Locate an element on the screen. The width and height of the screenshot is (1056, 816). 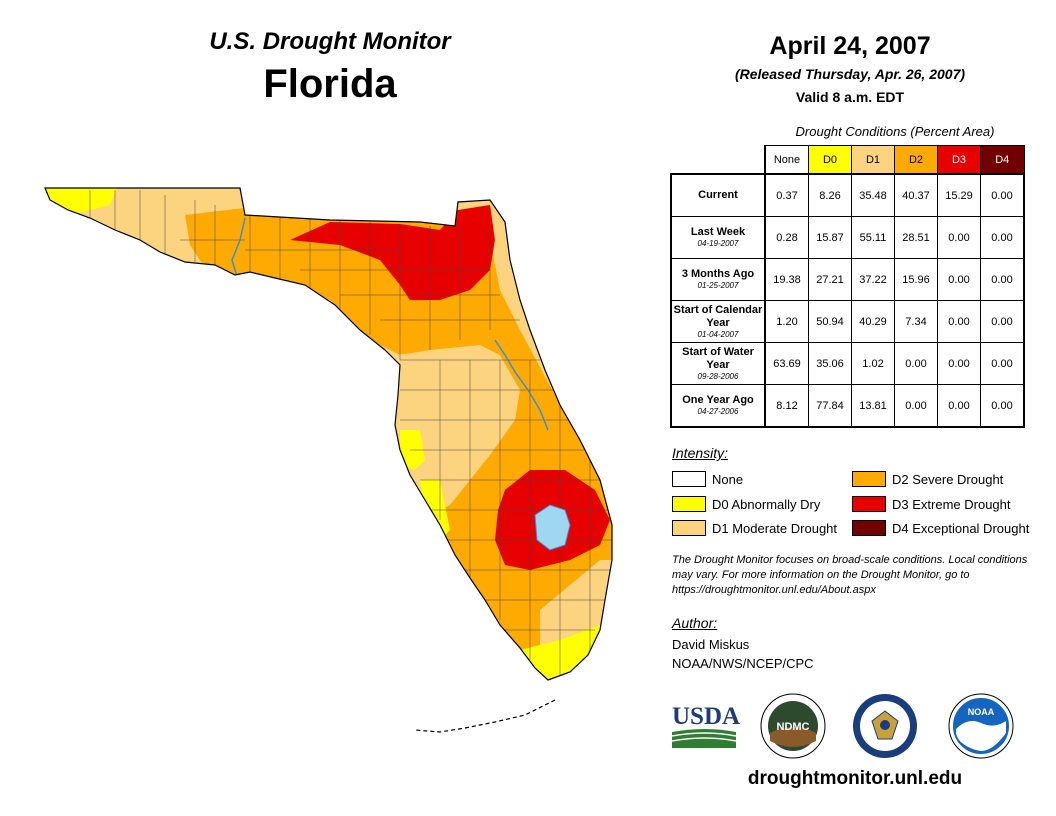
table-header-row: None D0 D1 D2 D3 D4 is located at coordinates (848, 160).